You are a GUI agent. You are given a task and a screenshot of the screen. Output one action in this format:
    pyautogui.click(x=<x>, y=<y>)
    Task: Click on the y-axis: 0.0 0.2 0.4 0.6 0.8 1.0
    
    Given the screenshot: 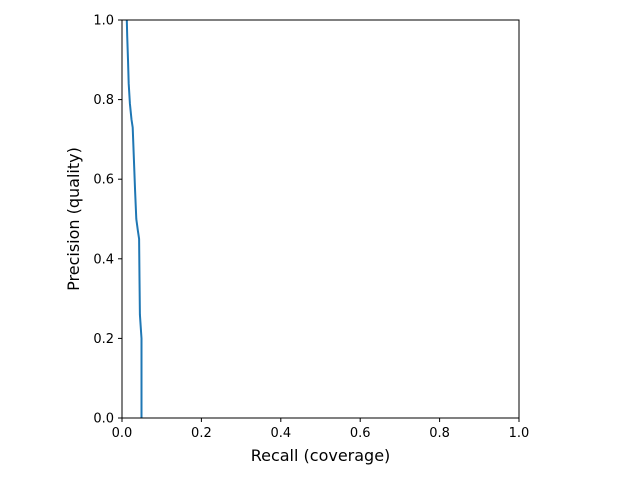 What is the action you would take?
    pyautogui.click(x=107, y=220)
    